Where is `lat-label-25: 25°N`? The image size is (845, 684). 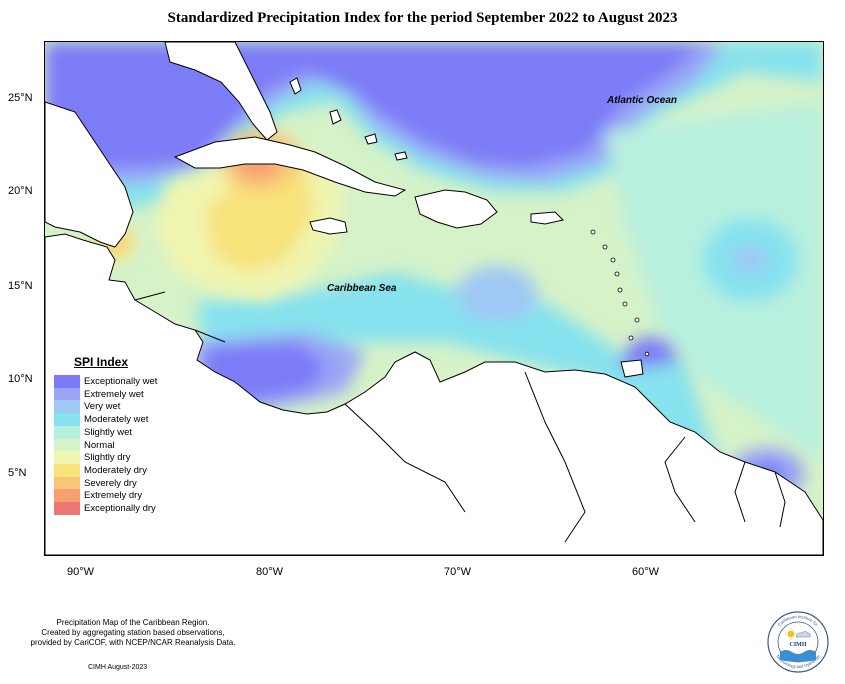
lat-label-25: 25°N is located at coordinates (20, 98).